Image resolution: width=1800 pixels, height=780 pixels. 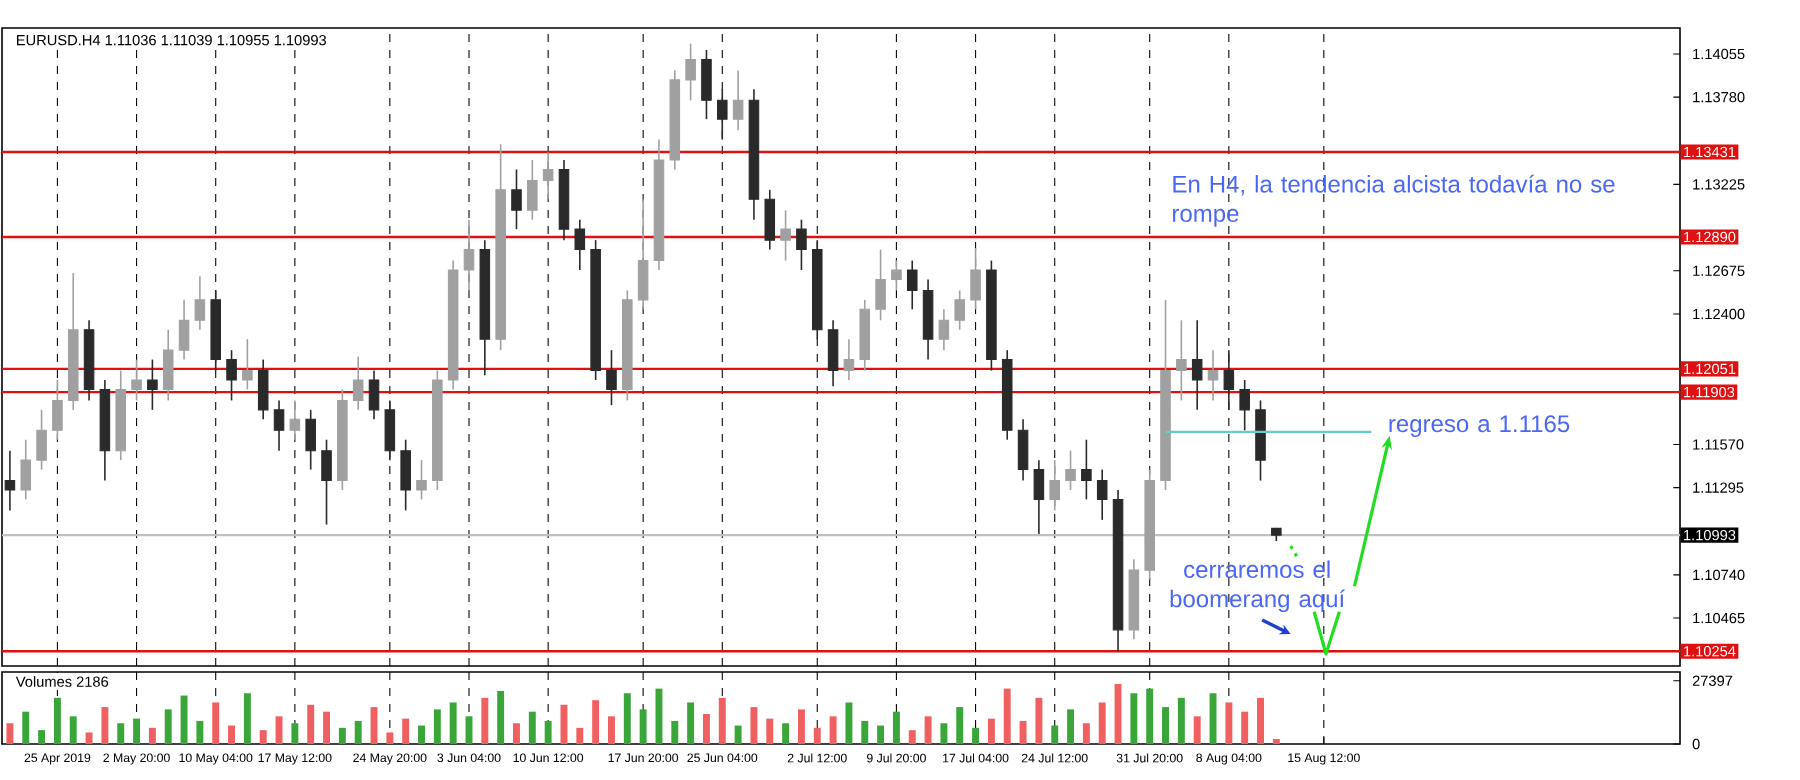 I want to click on annotation: regreso a 1.1165, so click(x=1479, y=426).